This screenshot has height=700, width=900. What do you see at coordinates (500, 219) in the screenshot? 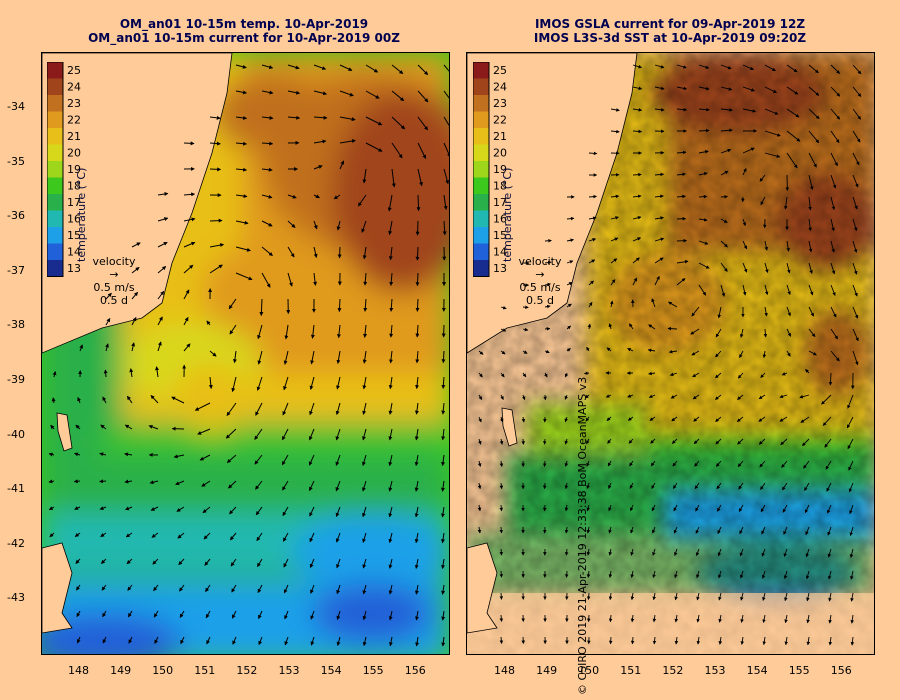
I see `colorbar-tick-label: 16` at bounding box center [500, 219].